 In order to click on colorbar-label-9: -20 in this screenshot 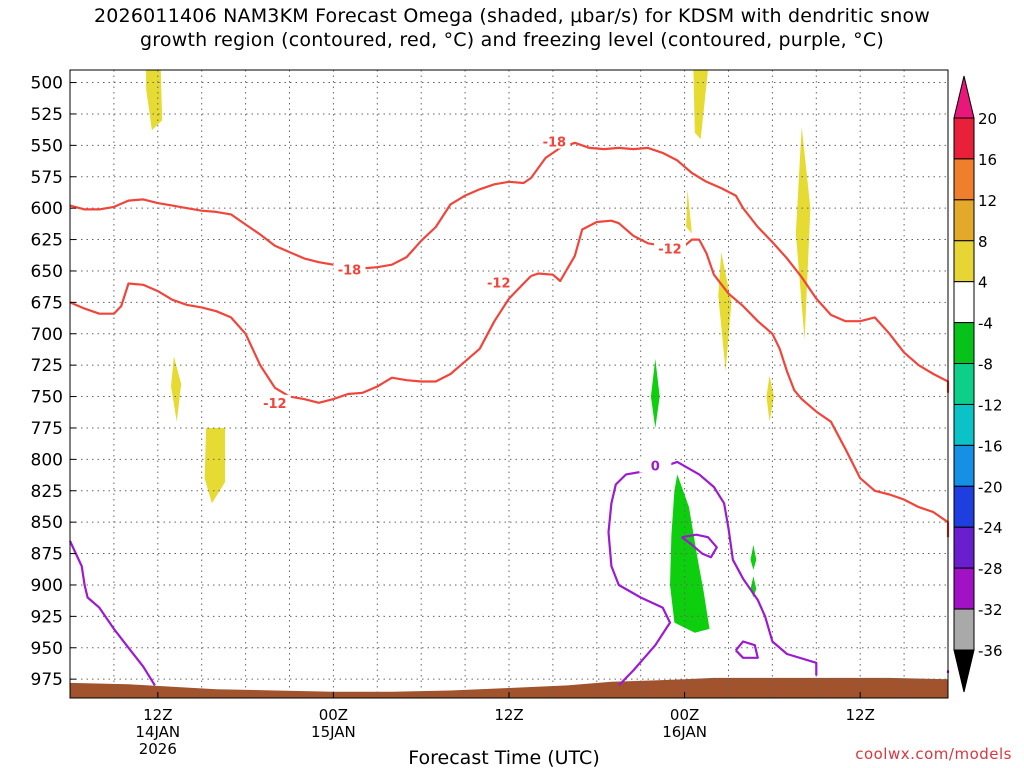, I will do `click(990, 487)`.